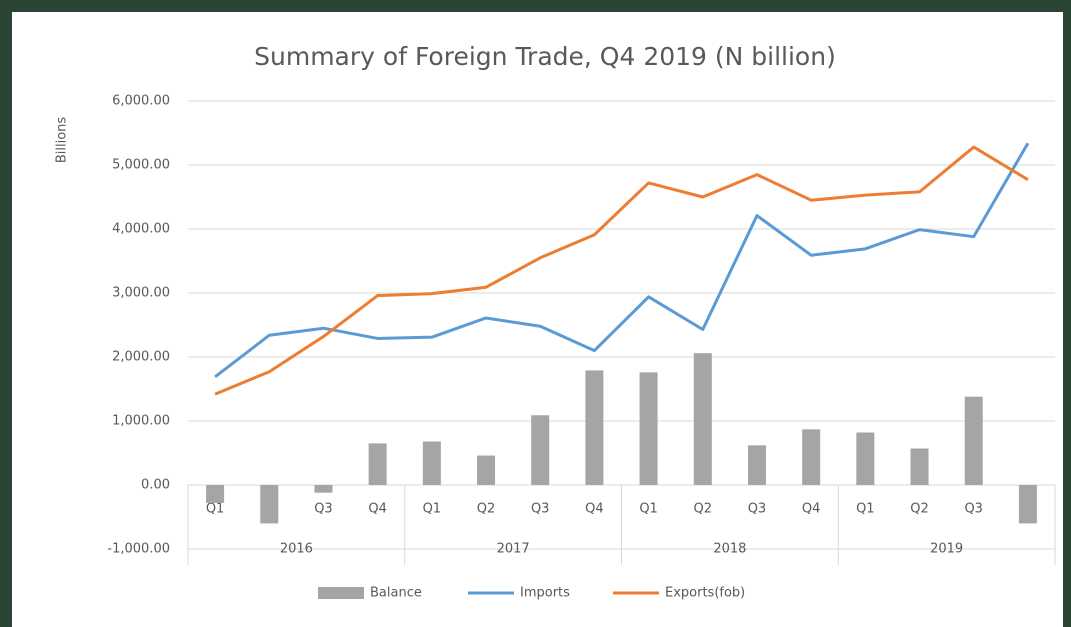 Image resolution: width=1071 pixels, height=627 pixels. Describe the element at coordinates (141, 421) in the screenshot. I see `y-tick-label: 1,000.00` at that location.